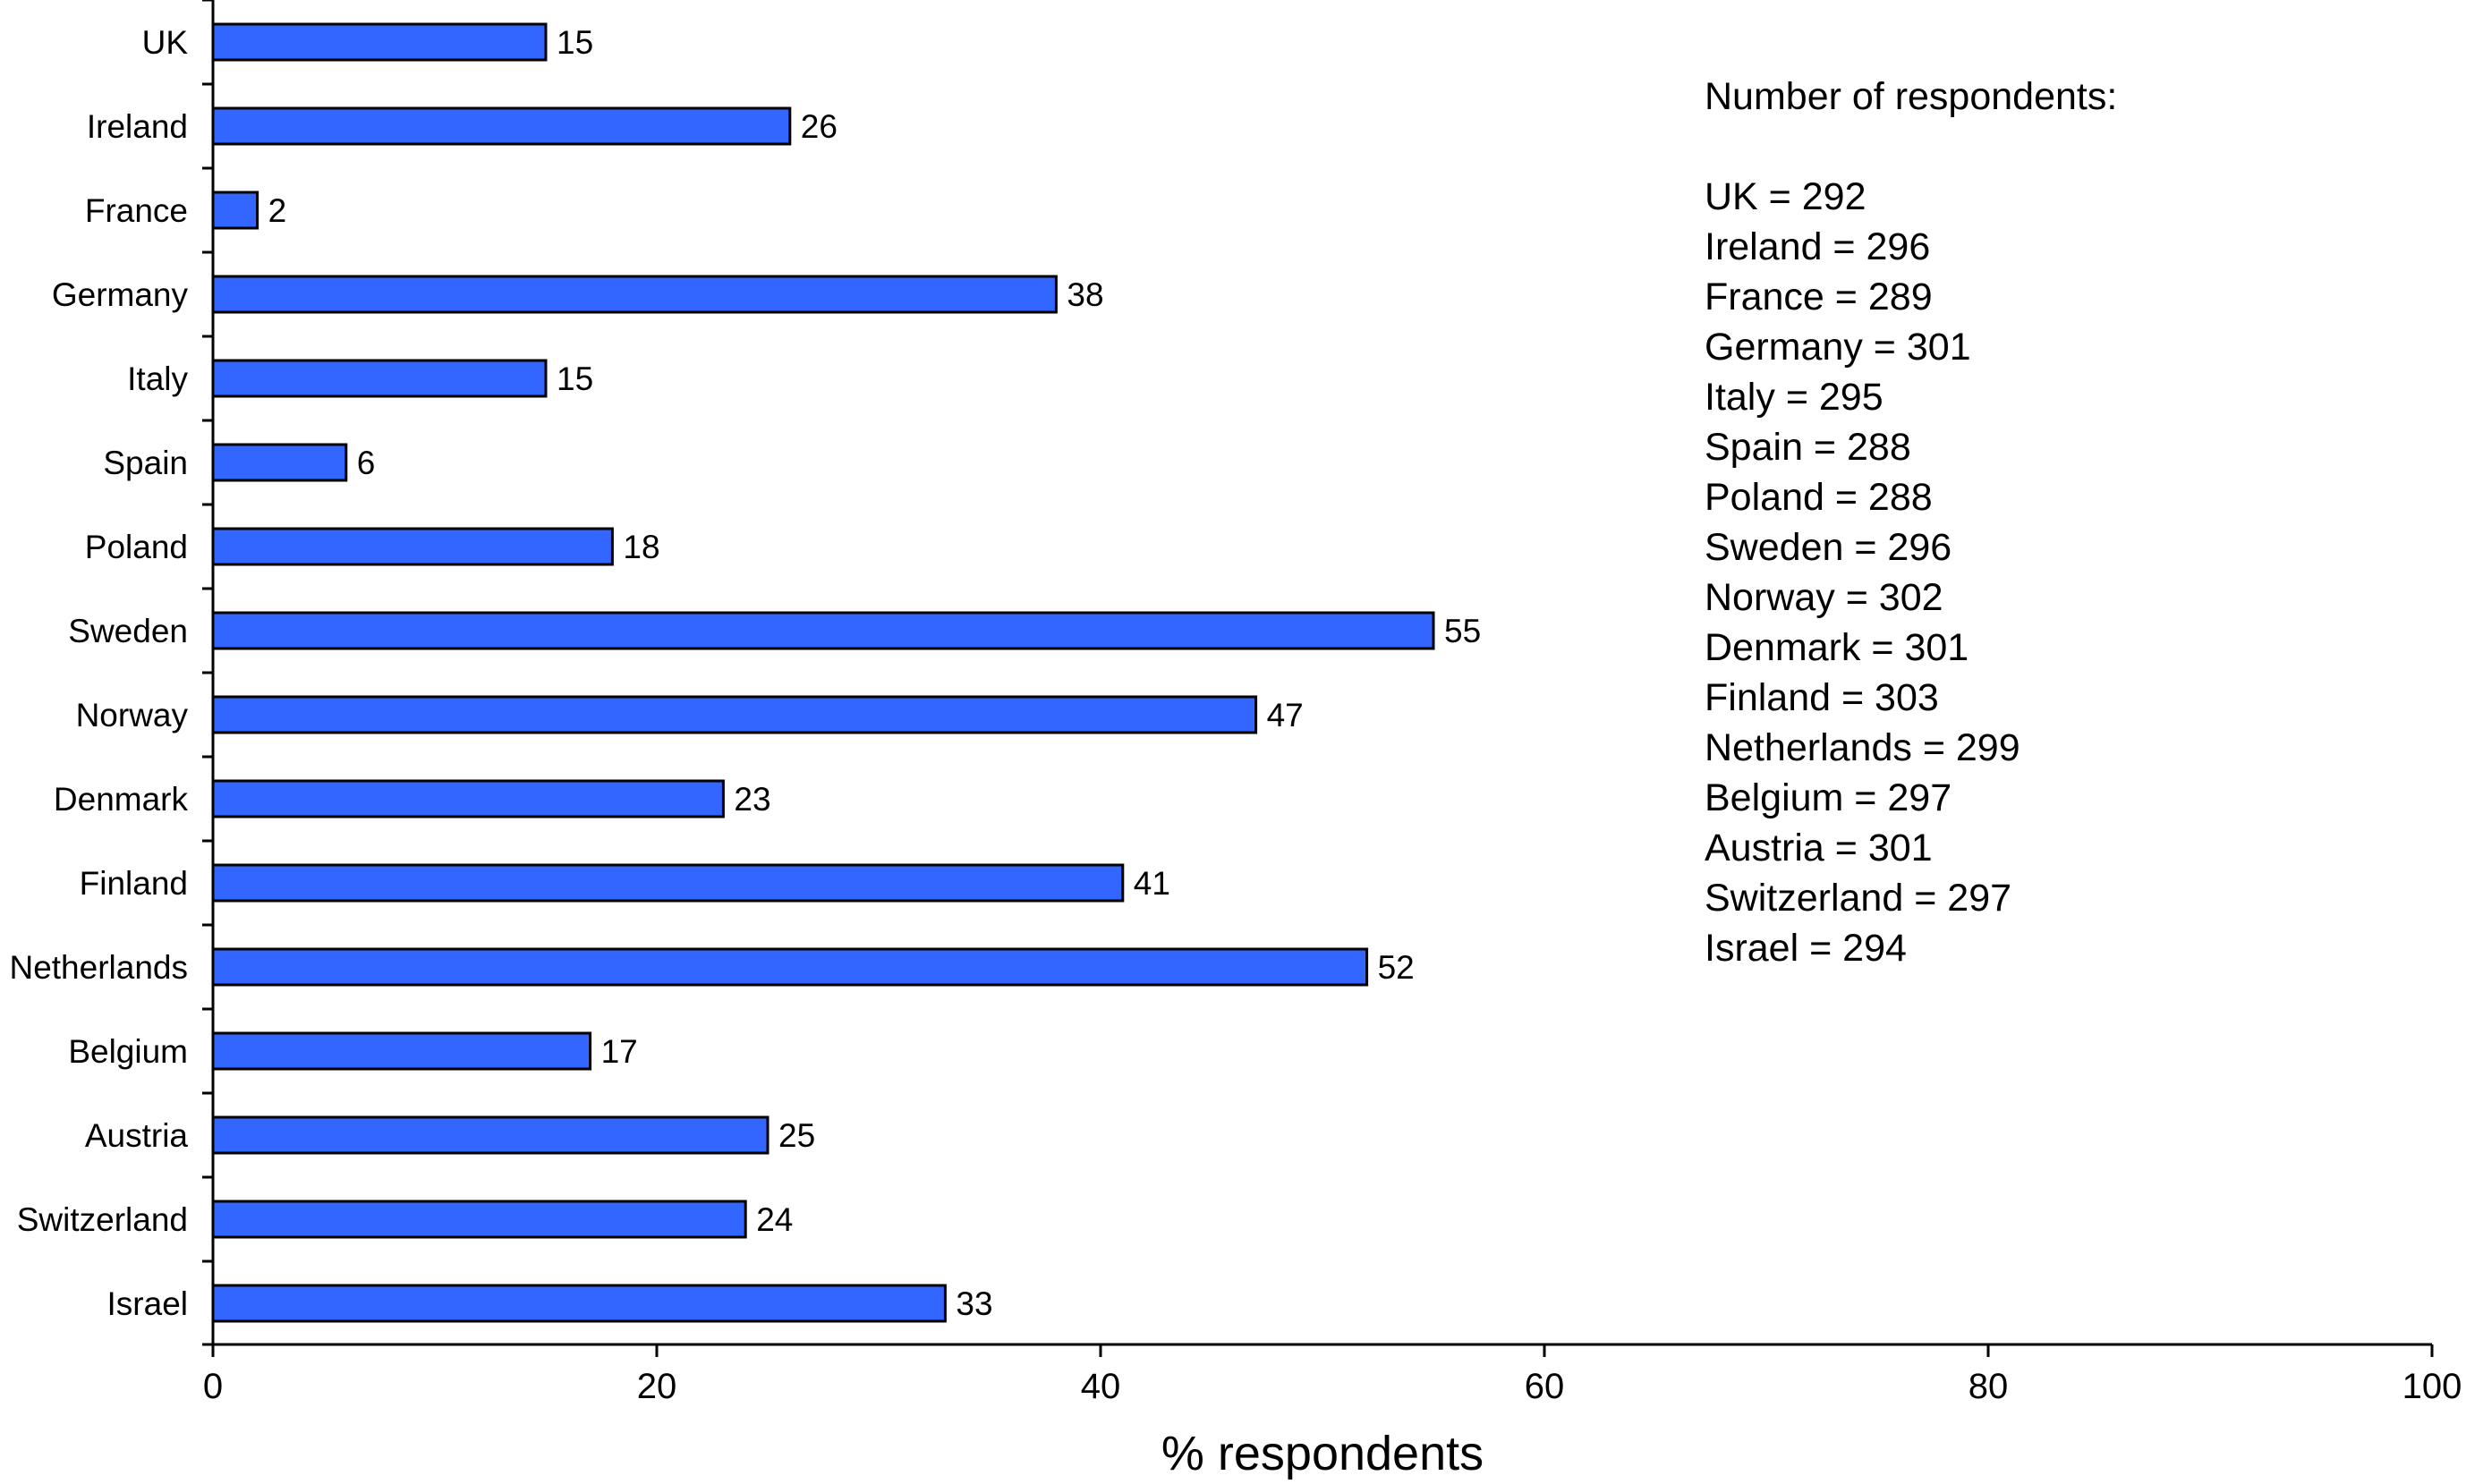 The width and height of the screenshot is (2466, 1484). What do you see at coordinates (734, 714) in the screenshot?
I see `bar-norway` at bounding box center [734, 714].